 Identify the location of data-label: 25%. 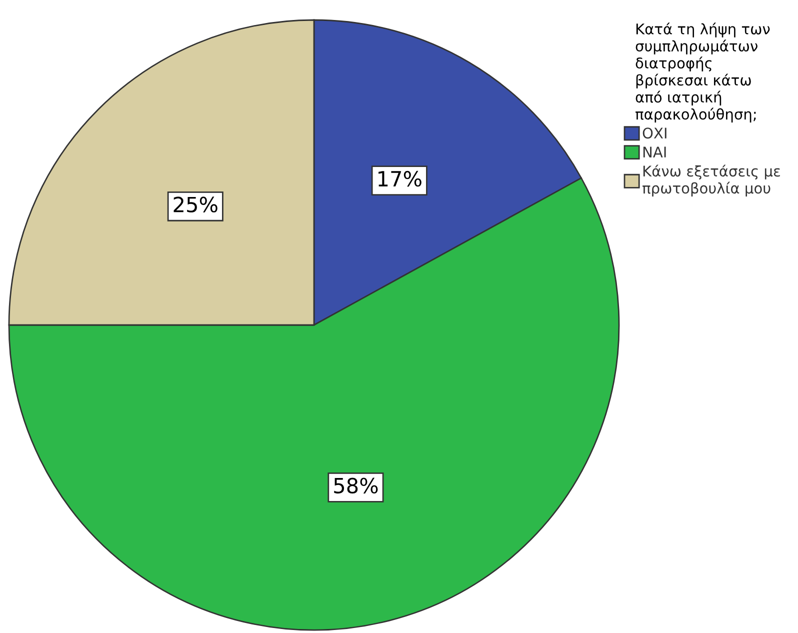
(196, 204).